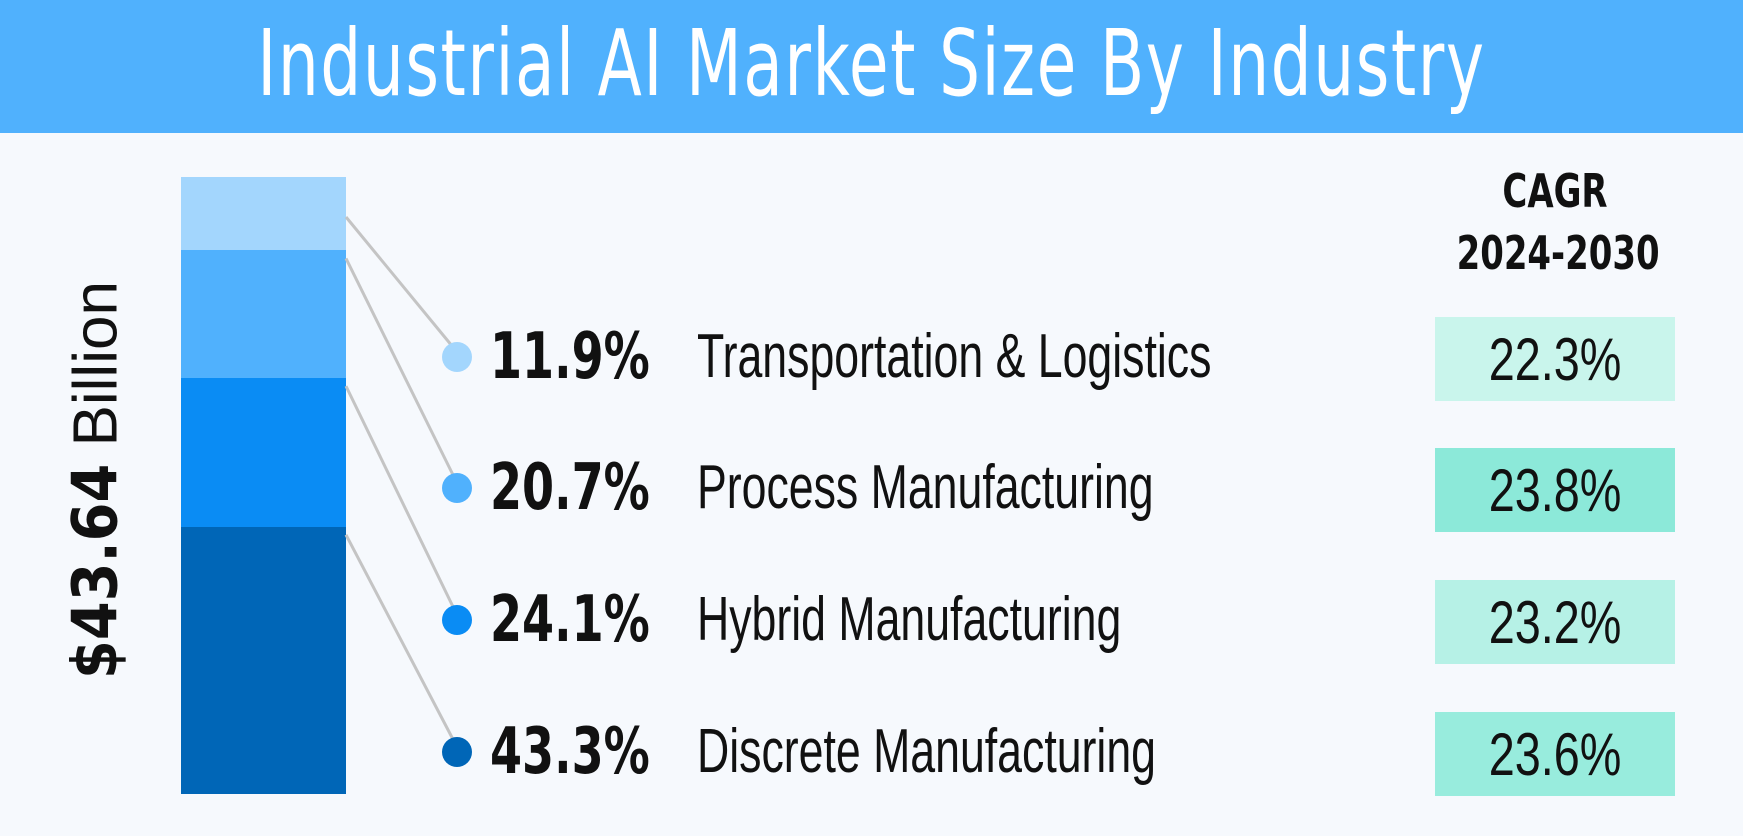  I want to click on cagr-value: 23.6%, so click(1555, 754).